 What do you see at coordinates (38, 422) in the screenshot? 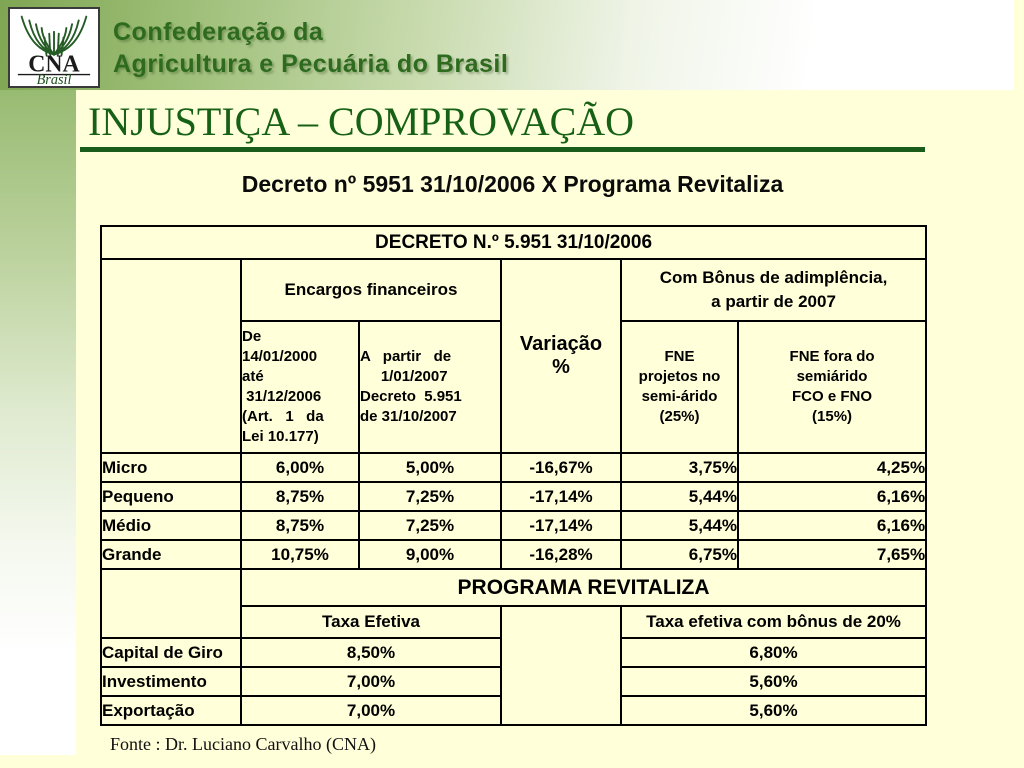
I see `left-sidebar-gradient` at bounding box center [38, 422].